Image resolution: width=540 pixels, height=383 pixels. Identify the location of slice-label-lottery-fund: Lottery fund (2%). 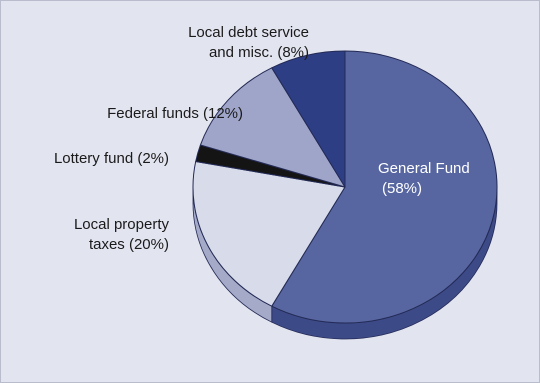
(111, 158).